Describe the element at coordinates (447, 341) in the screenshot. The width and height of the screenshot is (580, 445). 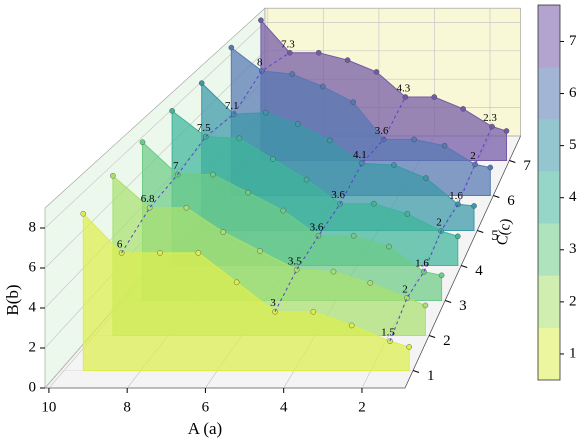
I see `z-tick-label: 2` at that location.